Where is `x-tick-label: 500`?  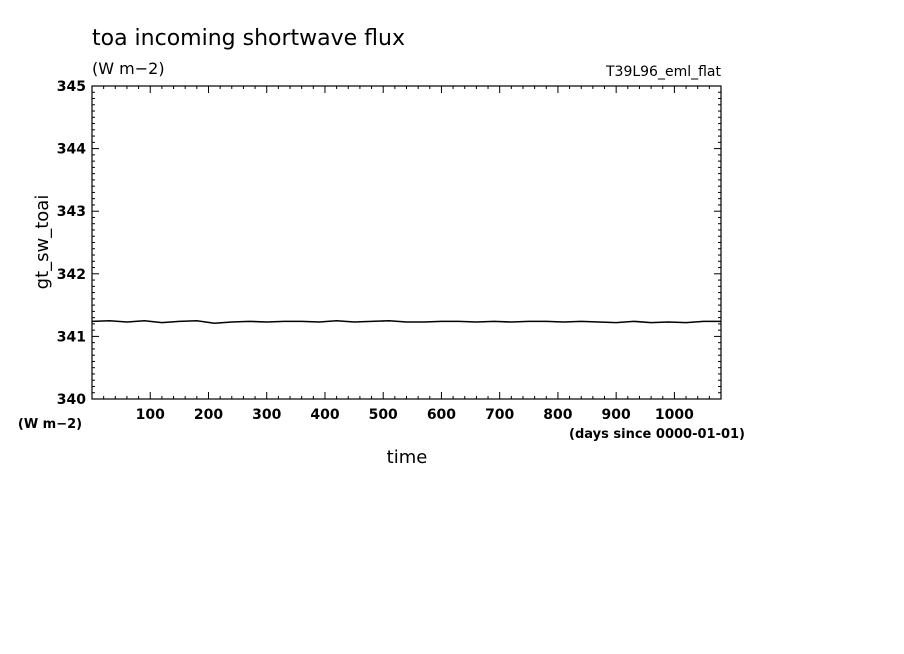
x-tick-label: 500 is located at coordinates (383, 415).